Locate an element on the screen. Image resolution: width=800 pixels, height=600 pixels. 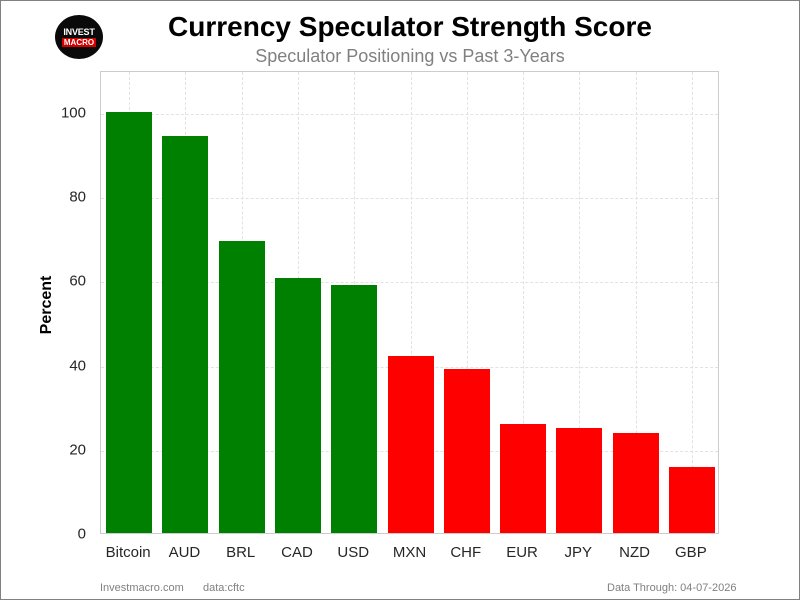
x-tick-label: AUD is located at coordinates (184, 552).